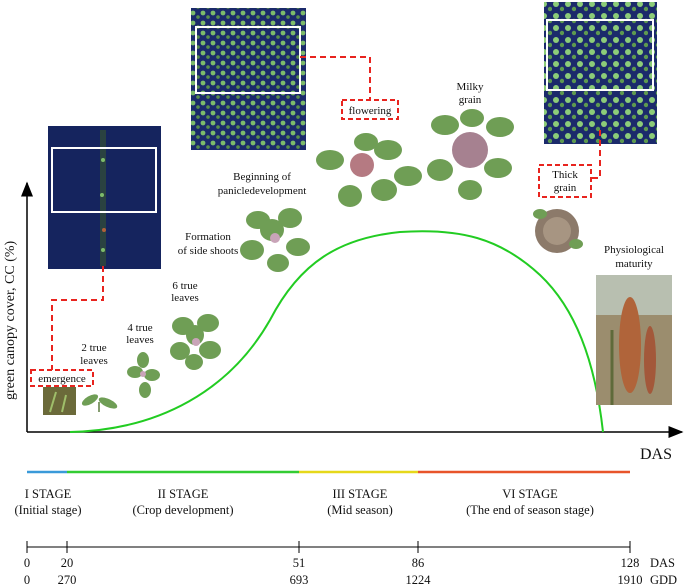 This screenshot has height=587, width=685. I want to click on y-axis-label: green canopy cover, CC (%), so click(10, 320).